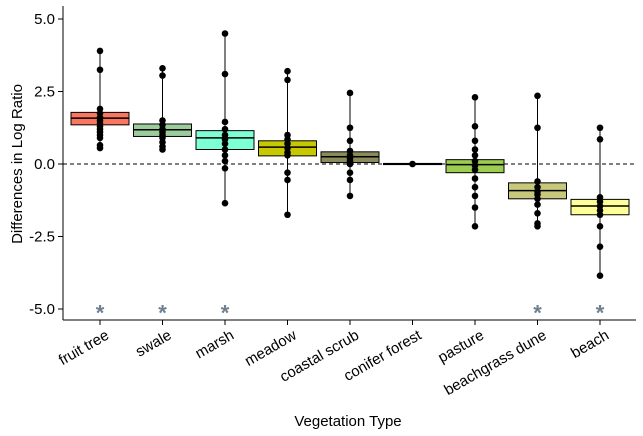 The image size is (643, 436). Describe the element at coordinates (347, 421) in the screenshot. I see `x-axis-title: Vegetation Type` at that location.